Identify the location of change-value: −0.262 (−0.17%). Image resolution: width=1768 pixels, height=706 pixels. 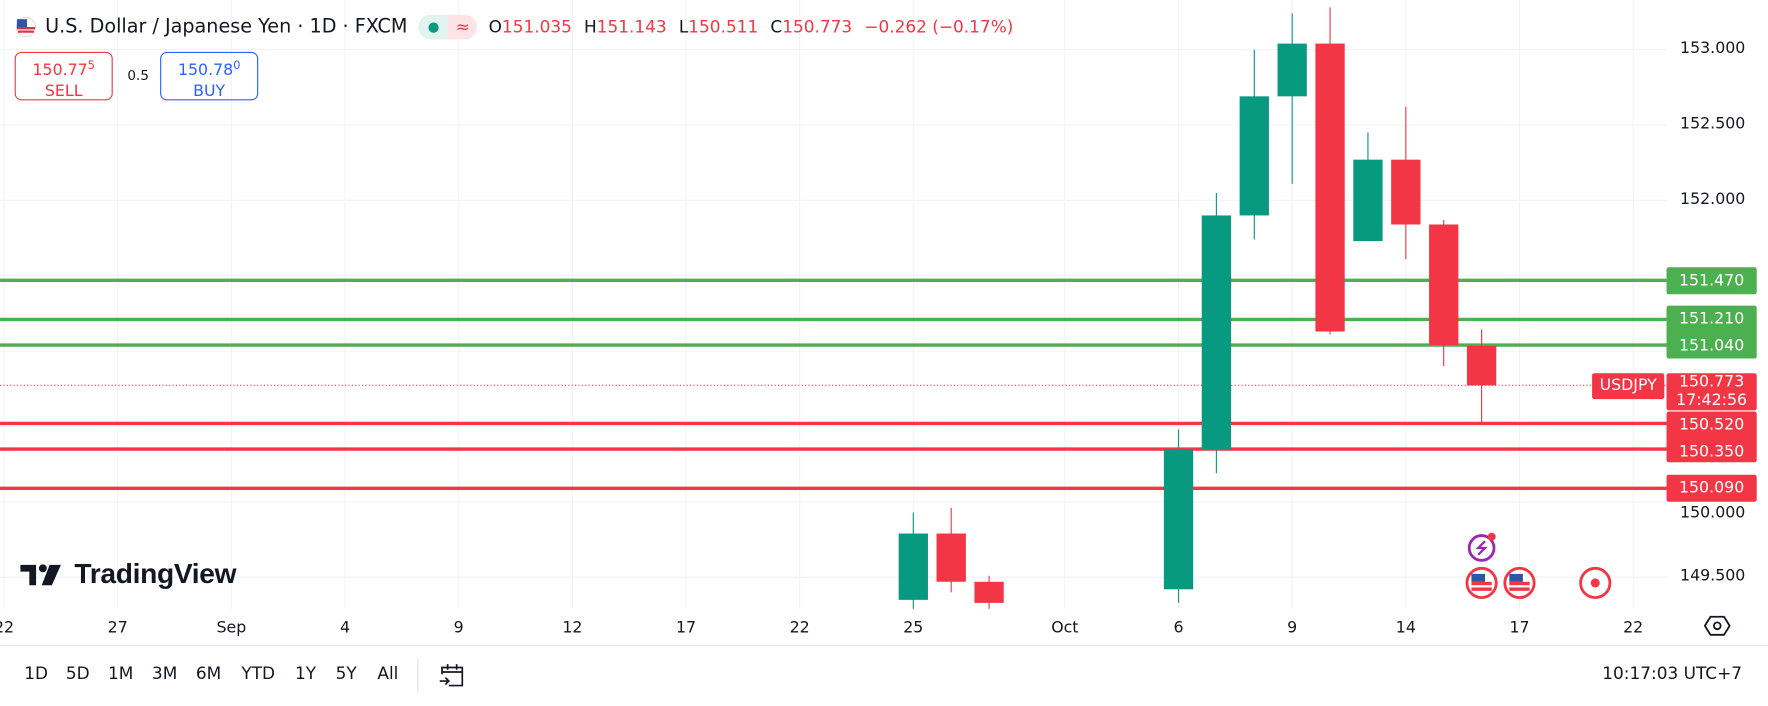
(939, 27).